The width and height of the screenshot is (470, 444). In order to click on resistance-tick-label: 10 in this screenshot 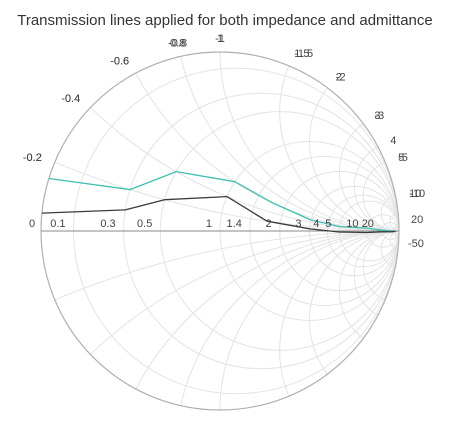, I will do `click(352, 224)`.